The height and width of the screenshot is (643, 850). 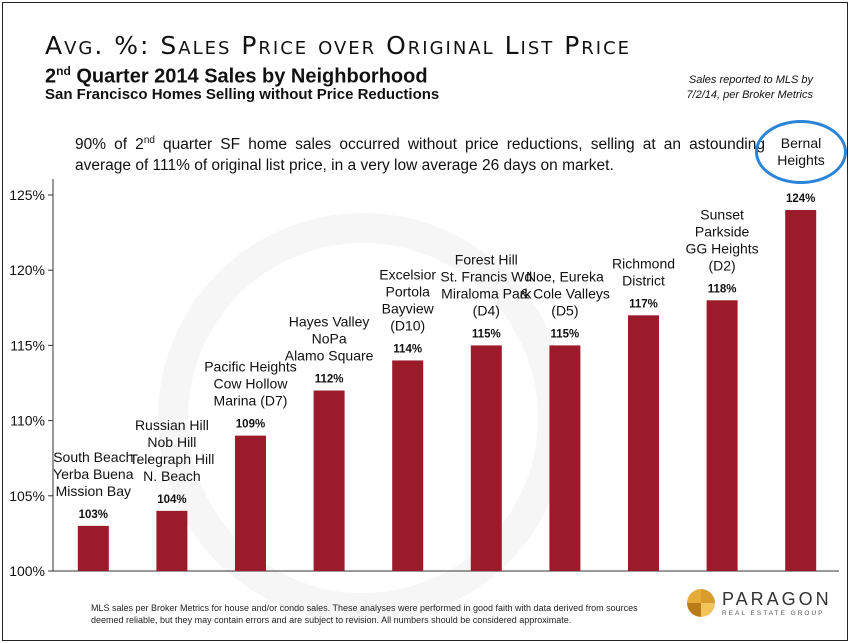 I want to click on y-tick-label: 115%, so click(x=27, y=345).